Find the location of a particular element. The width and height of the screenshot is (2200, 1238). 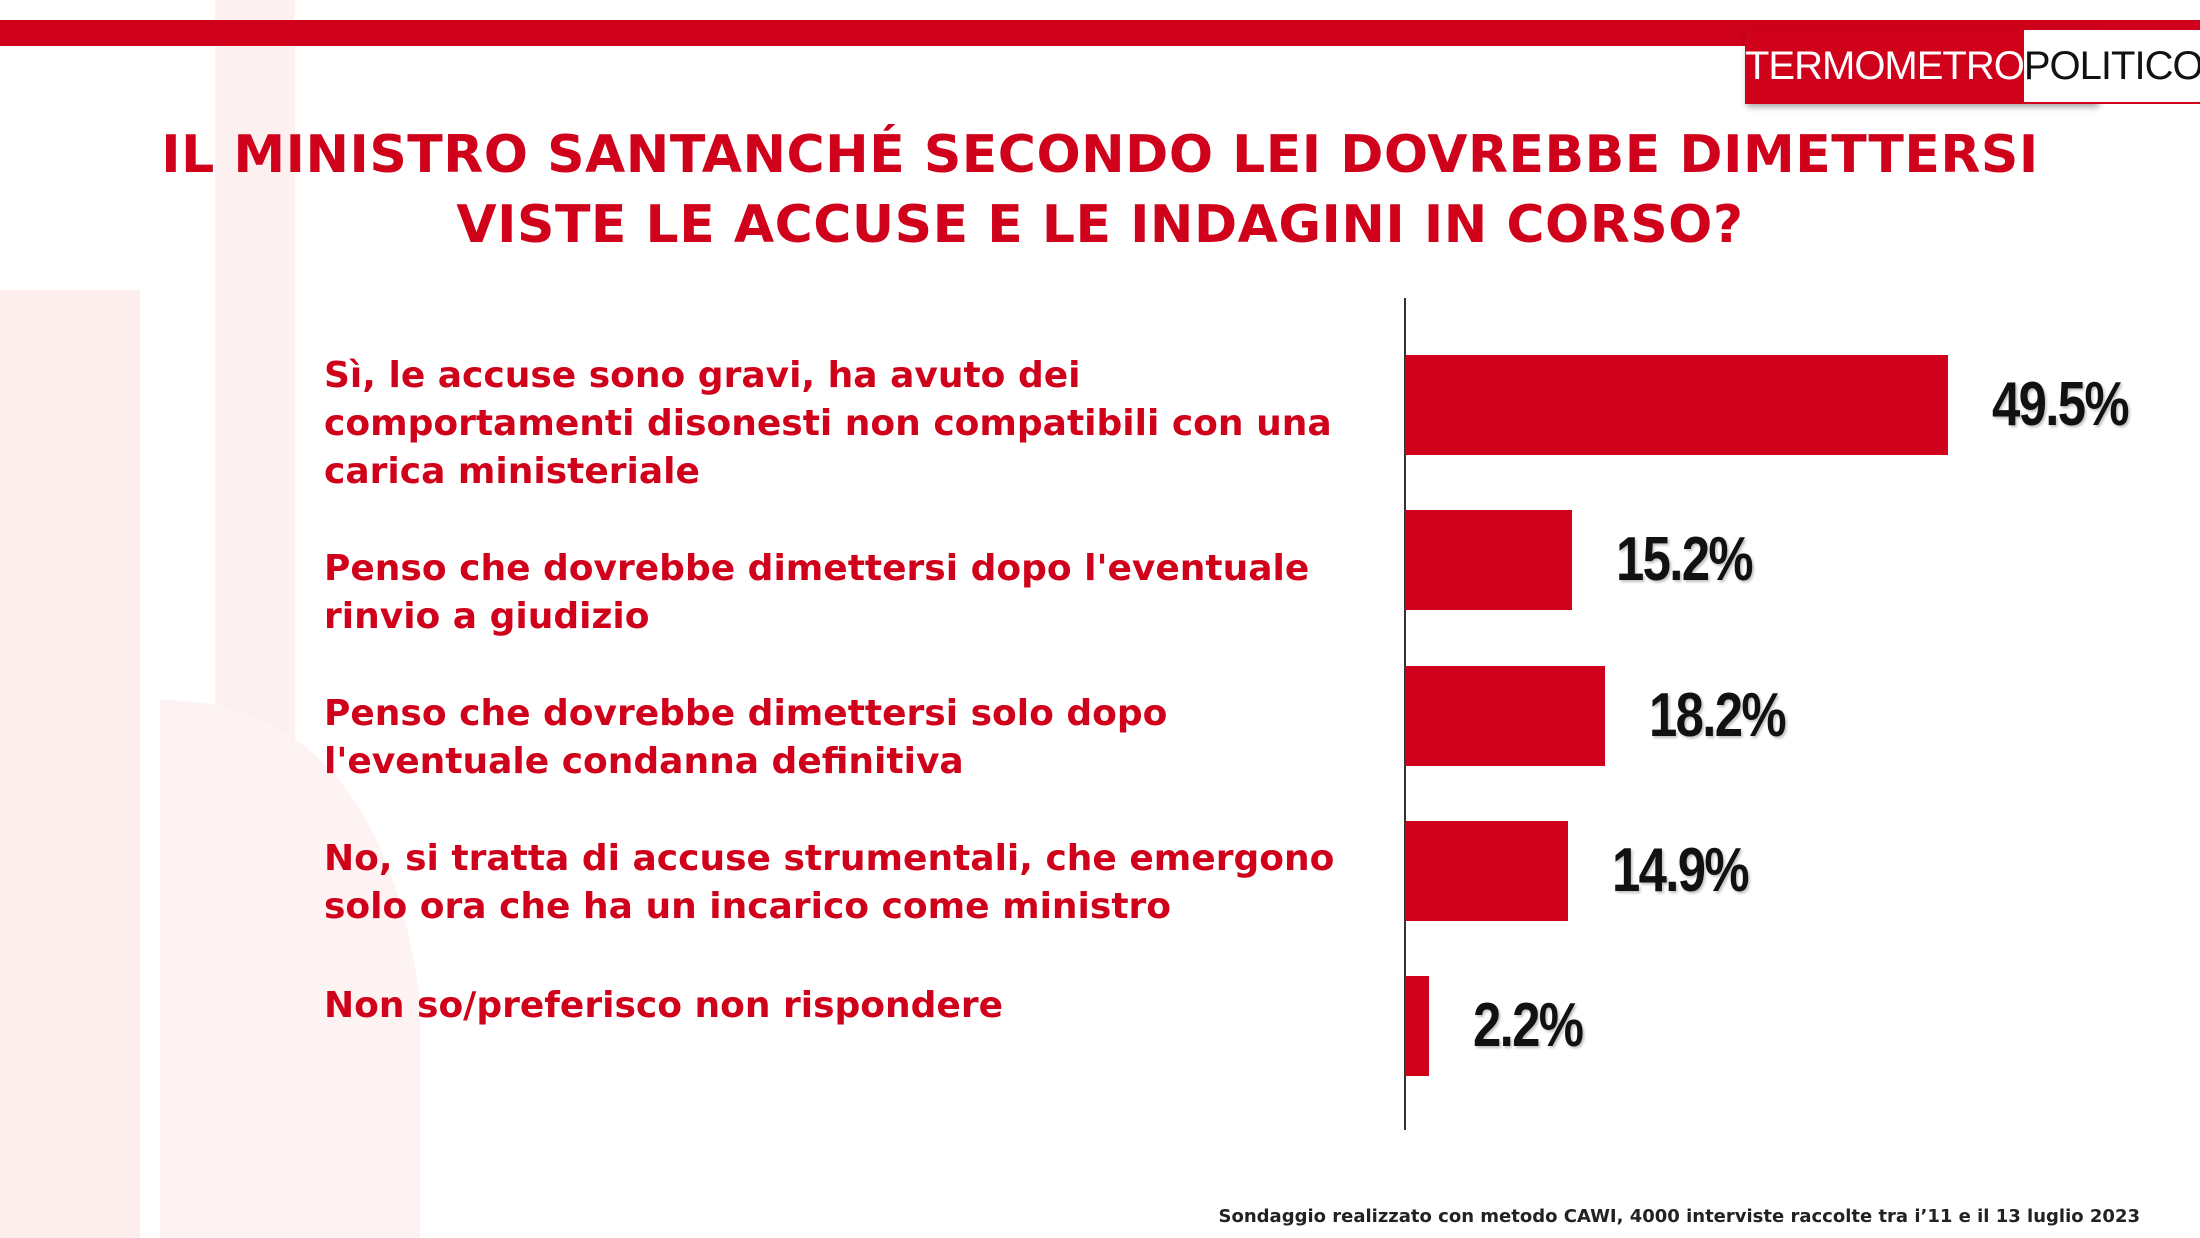

data-label: 14.9% is located at coordinates (1681, 870).